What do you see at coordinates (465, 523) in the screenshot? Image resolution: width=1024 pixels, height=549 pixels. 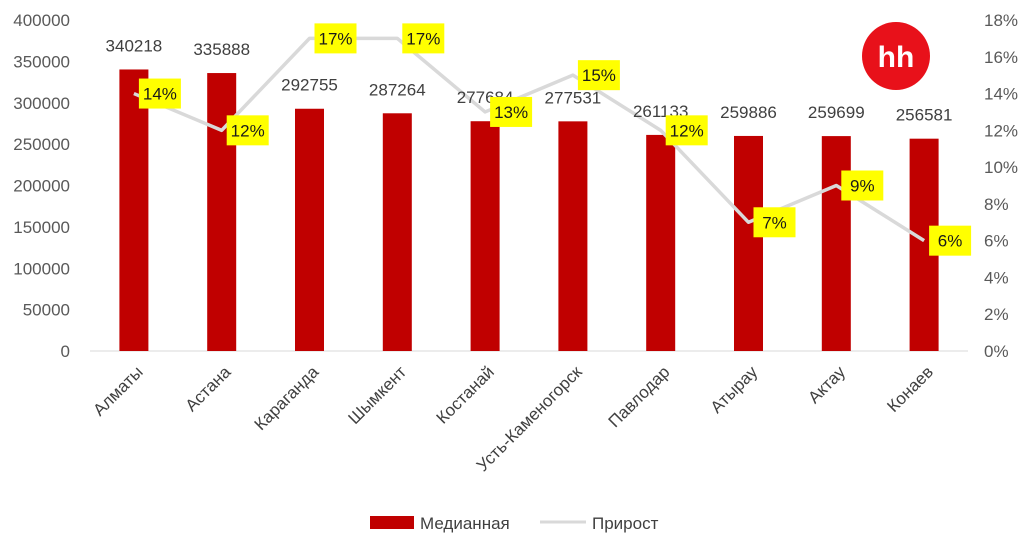 I see `legend-label-mediannaya: Медианная` at bounding box center [465, 523].